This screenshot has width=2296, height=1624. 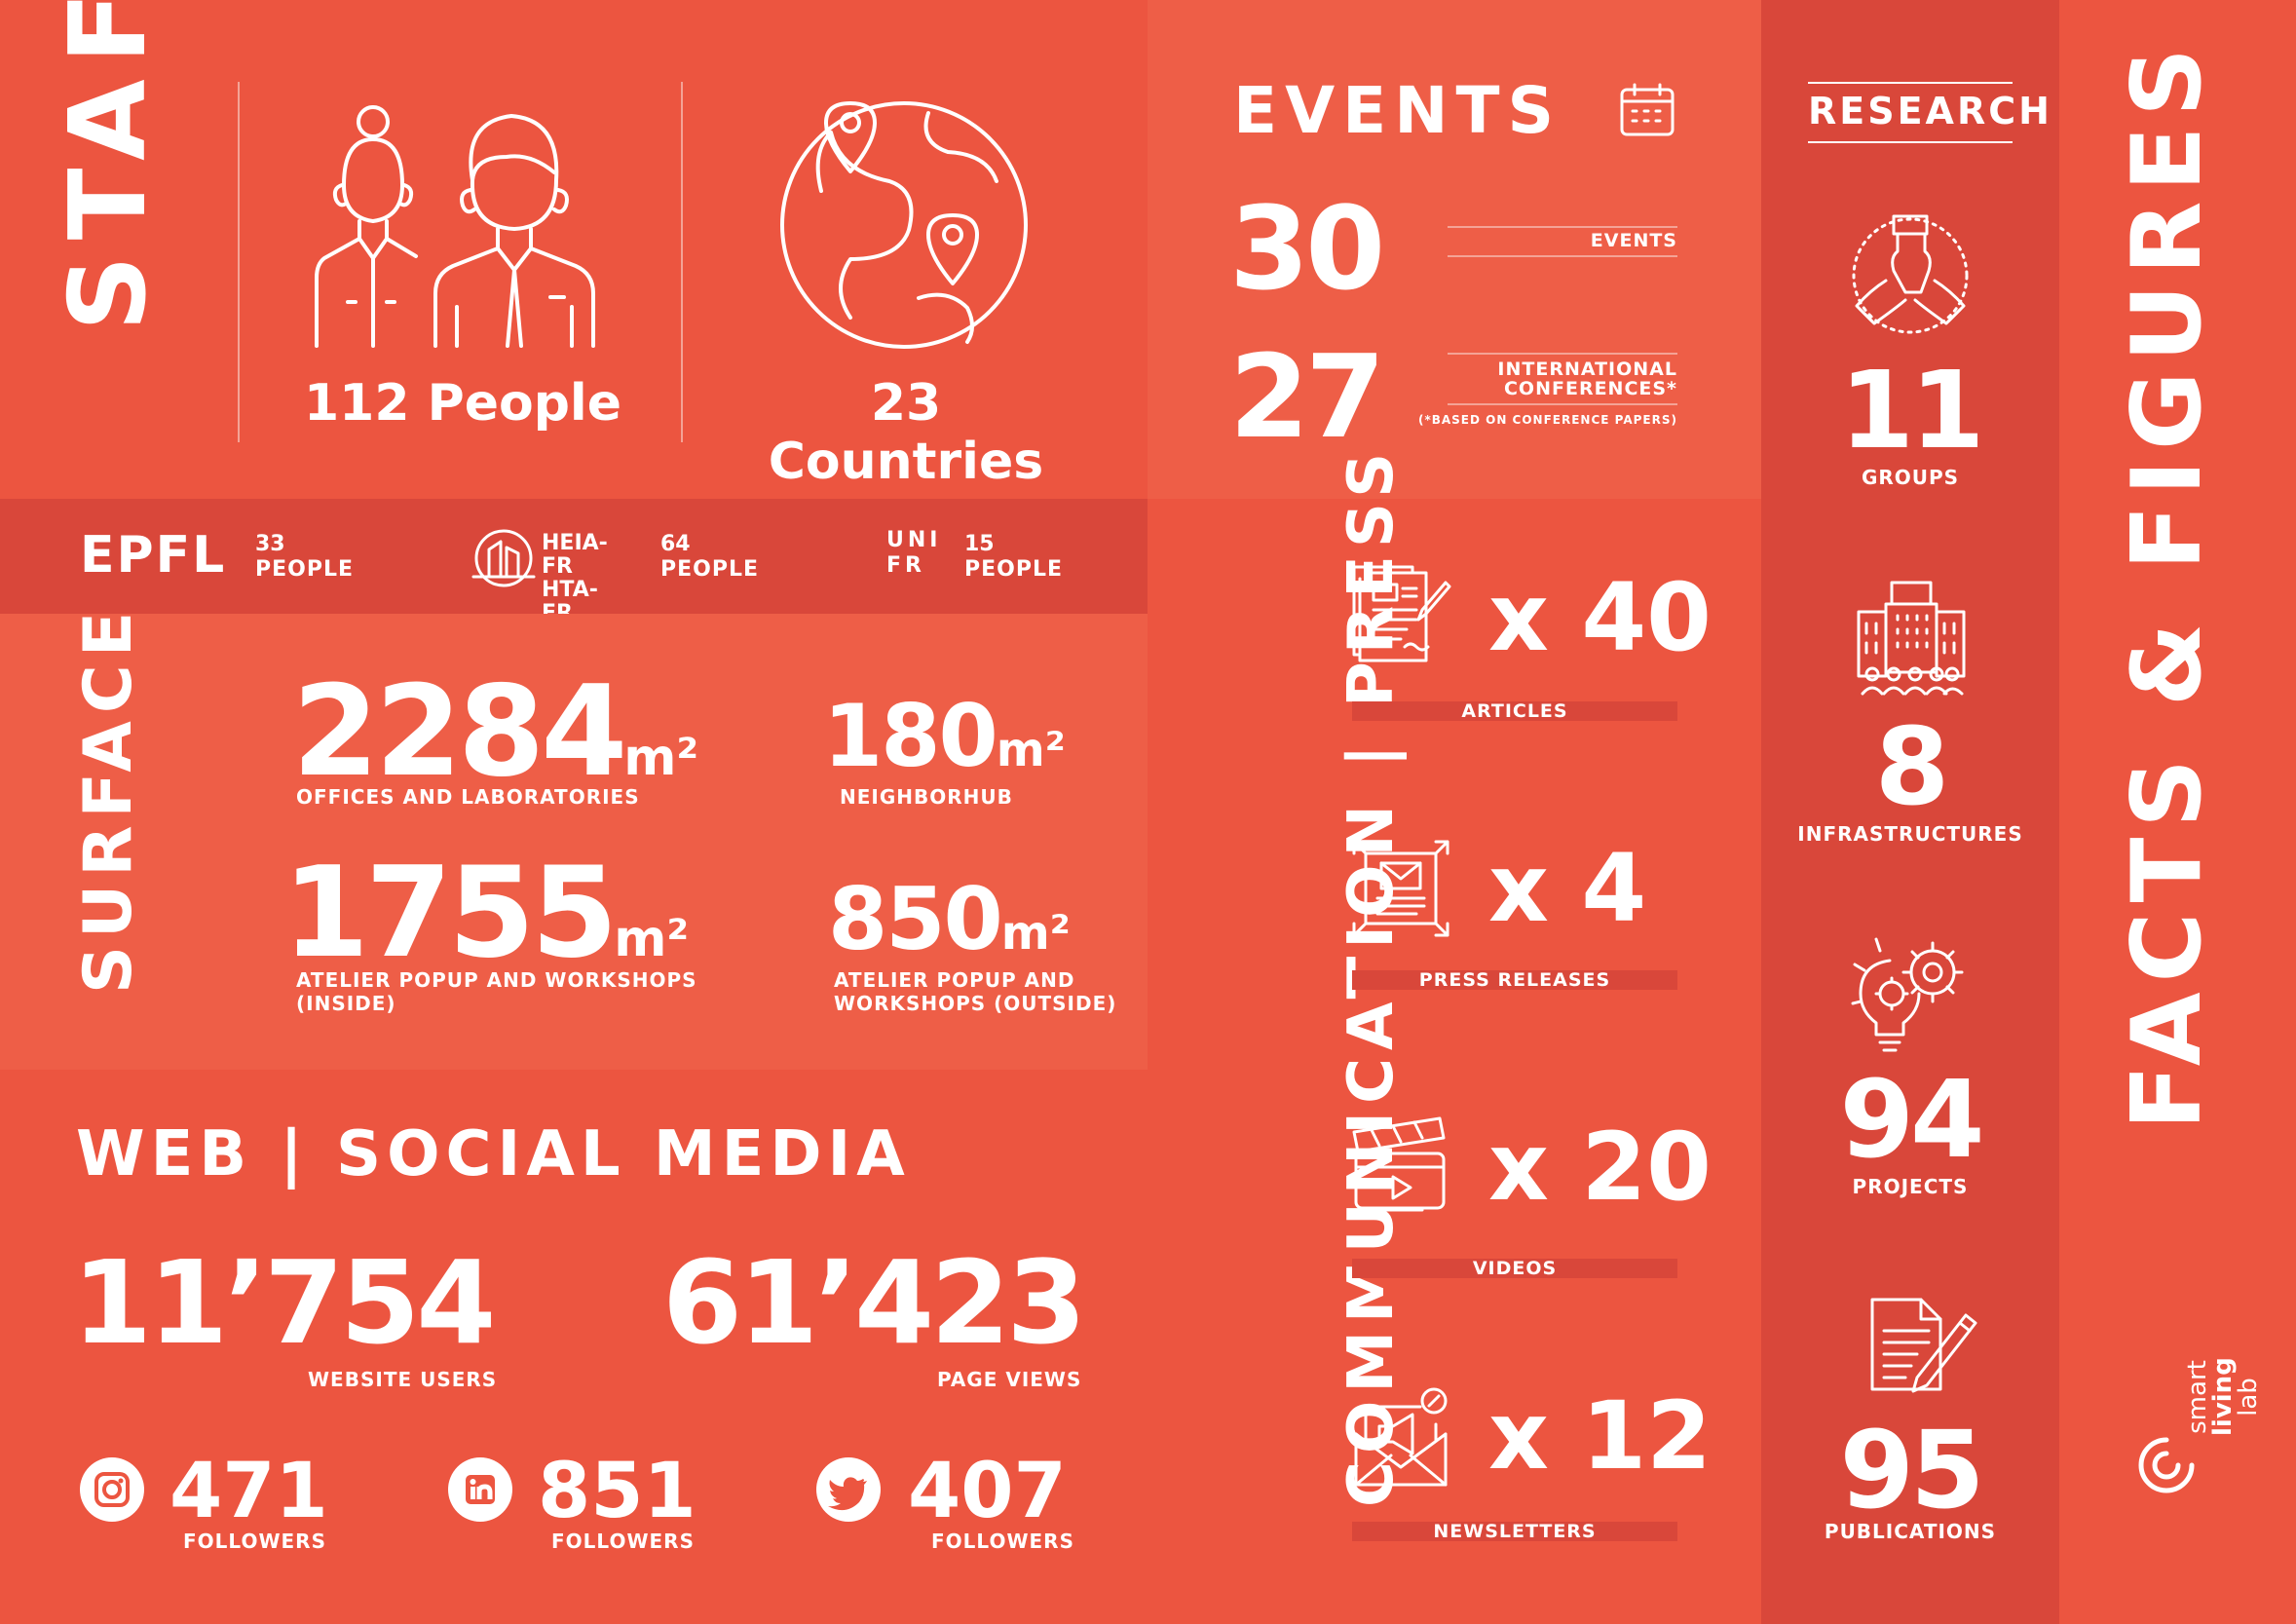 I want to click on website-users-value: 11’754, so click(x=284, y=1302).